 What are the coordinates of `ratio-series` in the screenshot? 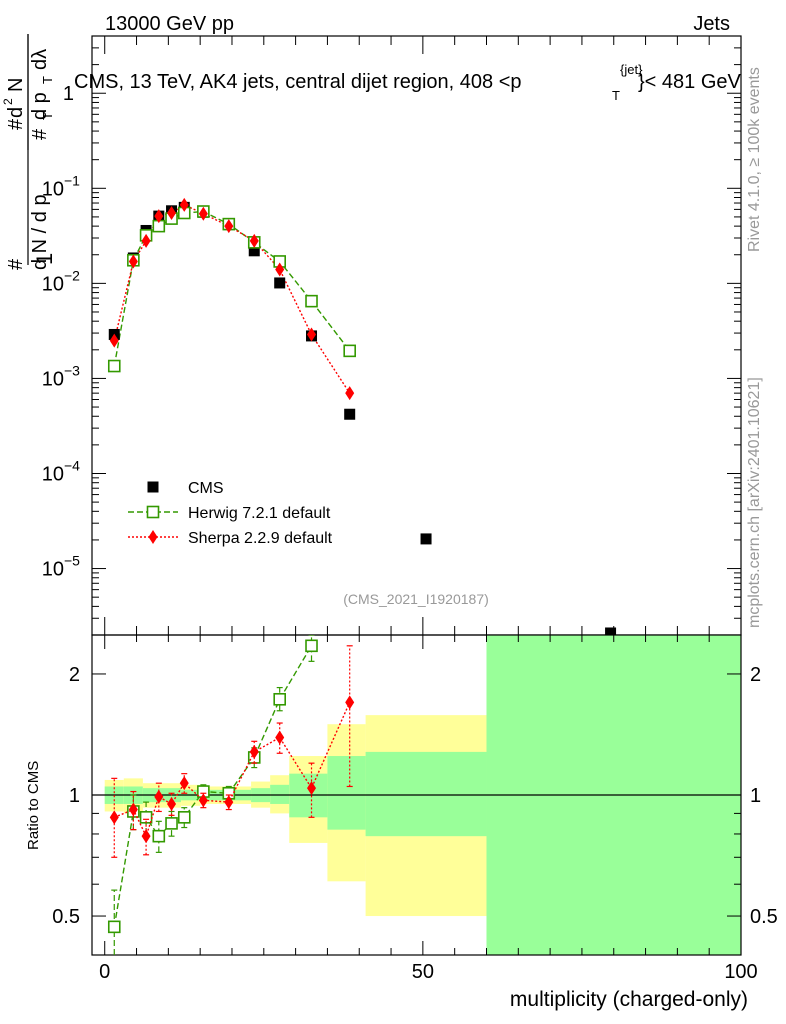 It's located at (231, 795).